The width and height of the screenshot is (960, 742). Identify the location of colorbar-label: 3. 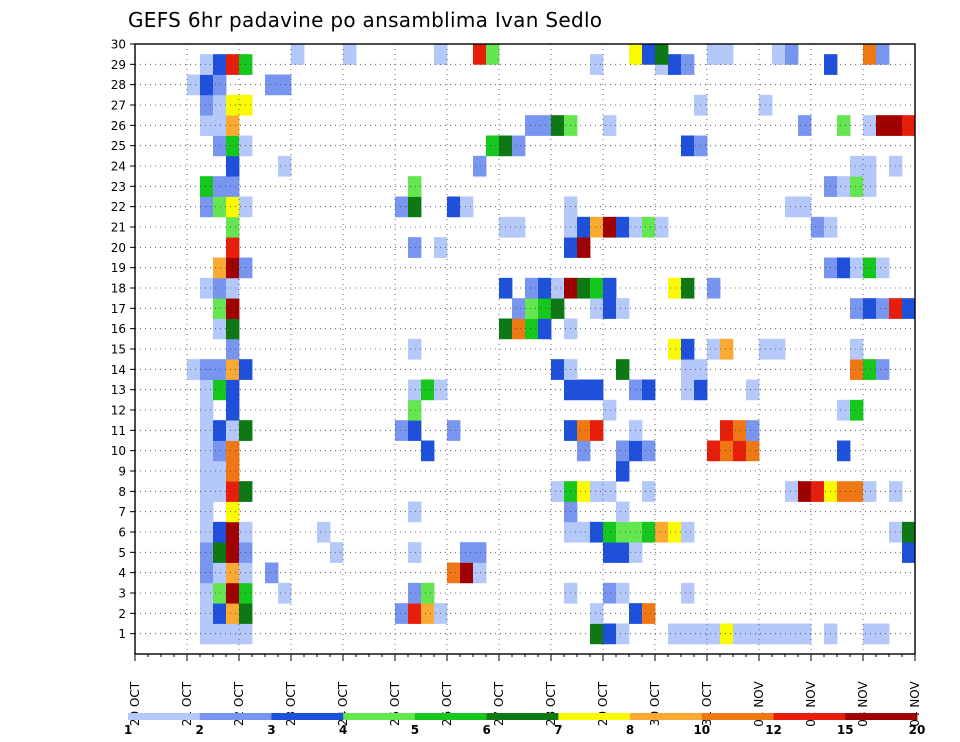
(271, 730).